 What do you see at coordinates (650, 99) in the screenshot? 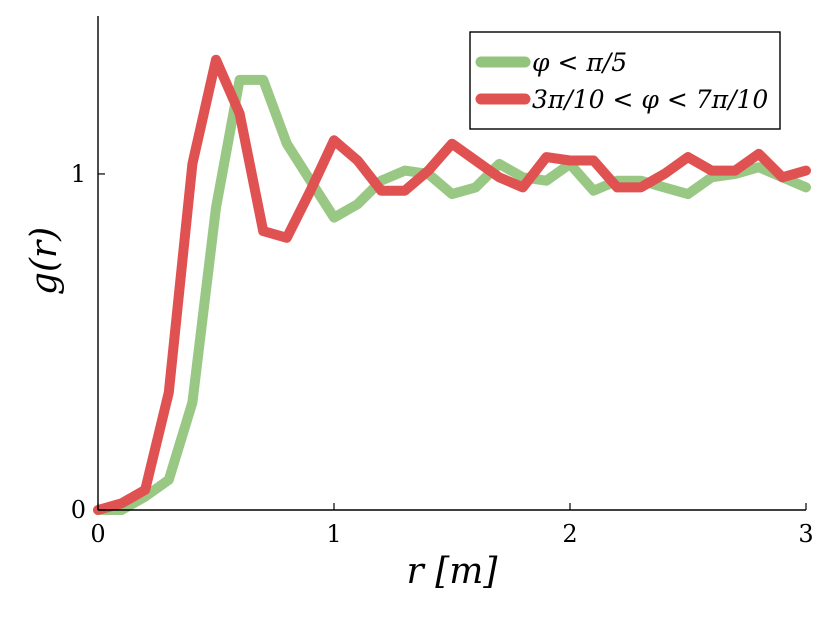
I see `legend-label-series-2: 3π/10 < φ < 7π/10` at bounding box center [650, 99].